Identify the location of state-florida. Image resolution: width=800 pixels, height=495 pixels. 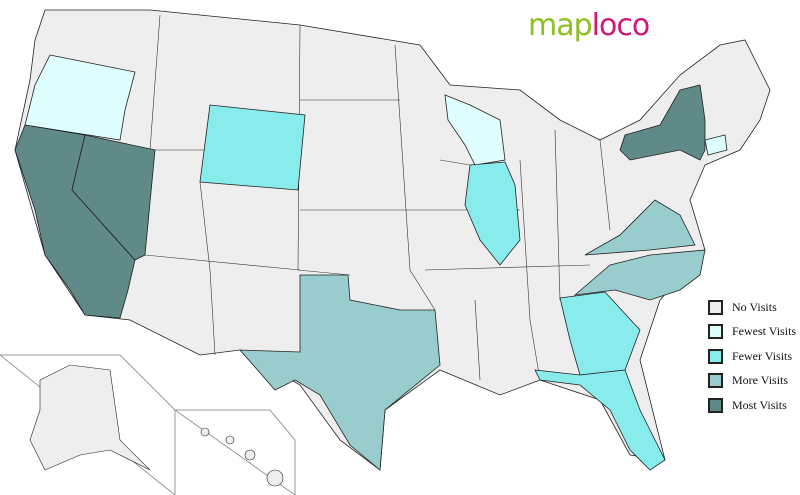
(600, 420).